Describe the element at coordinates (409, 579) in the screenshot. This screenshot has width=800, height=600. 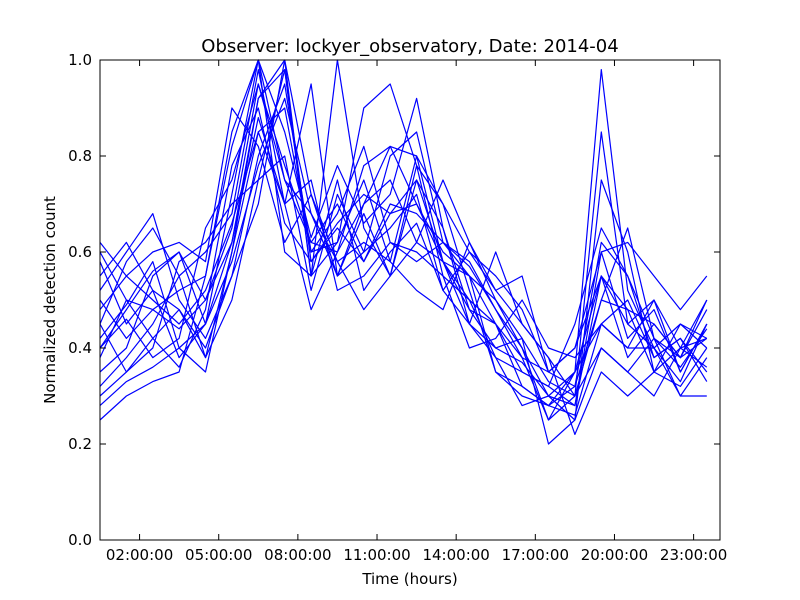
I see `x-axis-label: Time (hours)` at that location.